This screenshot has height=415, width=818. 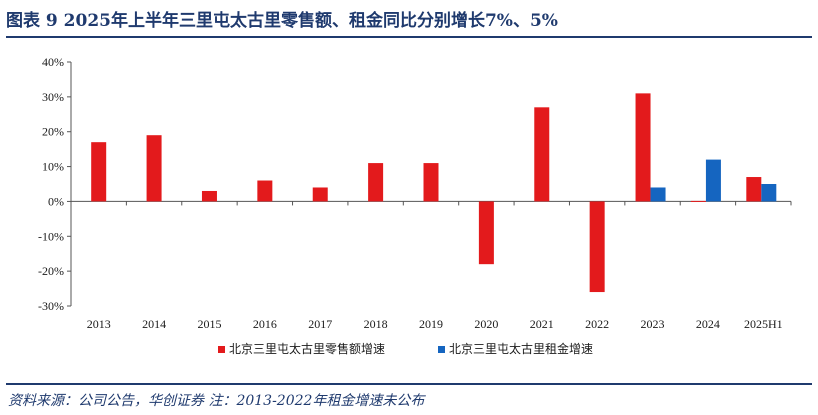 What do you see at coordinates (53, 97) in the screenshot?
I see `y-tick-label: 30%` at bounding box center [53, 97].